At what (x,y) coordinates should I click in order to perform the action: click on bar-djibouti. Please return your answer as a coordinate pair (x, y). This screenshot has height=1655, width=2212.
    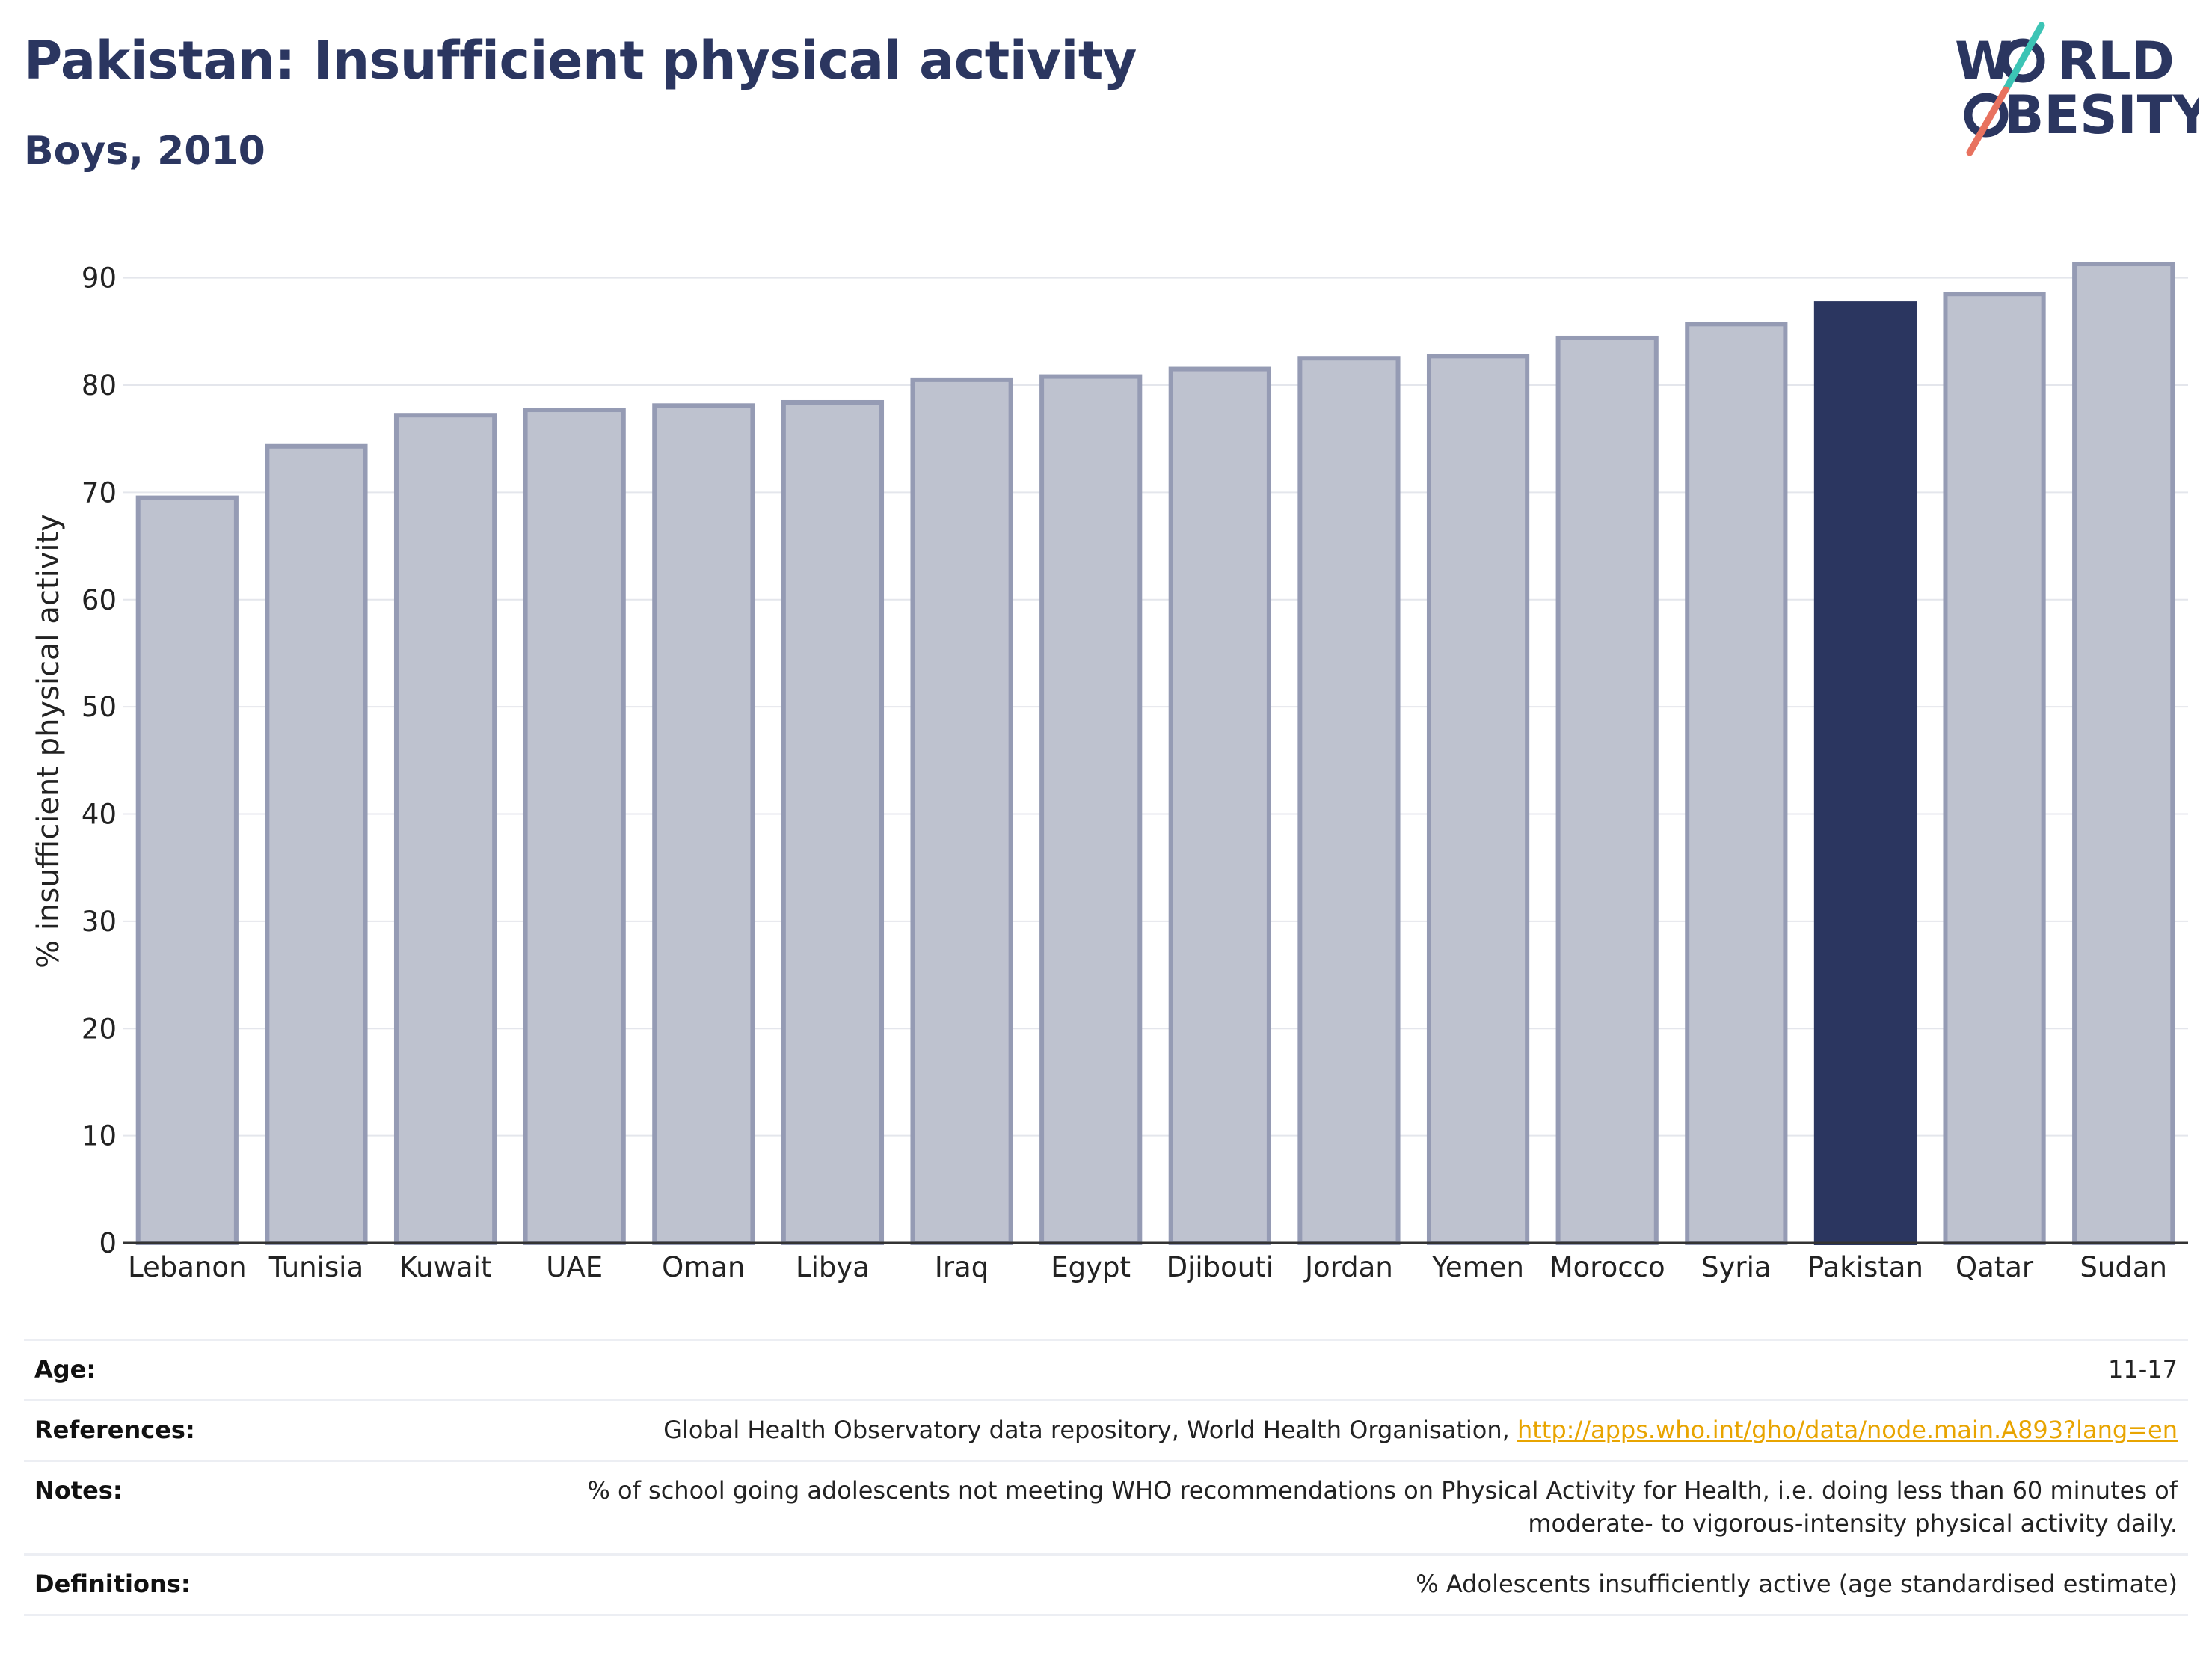
    Looking at the image, I should click on (1219, 805).